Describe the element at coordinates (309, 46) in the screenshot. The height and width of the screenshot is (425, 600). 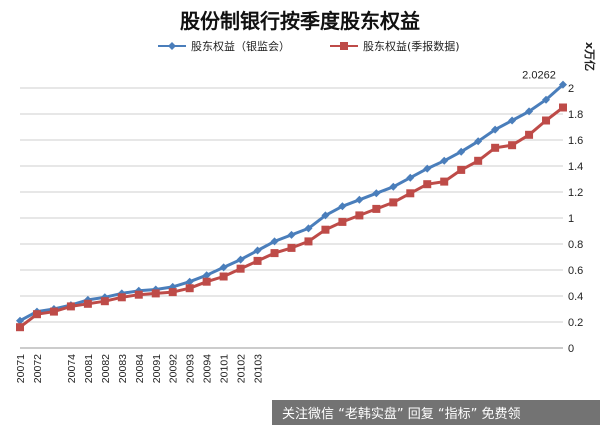
I see `legend: 股东权益（银监会） 股东权益(季报数据)` at that location.